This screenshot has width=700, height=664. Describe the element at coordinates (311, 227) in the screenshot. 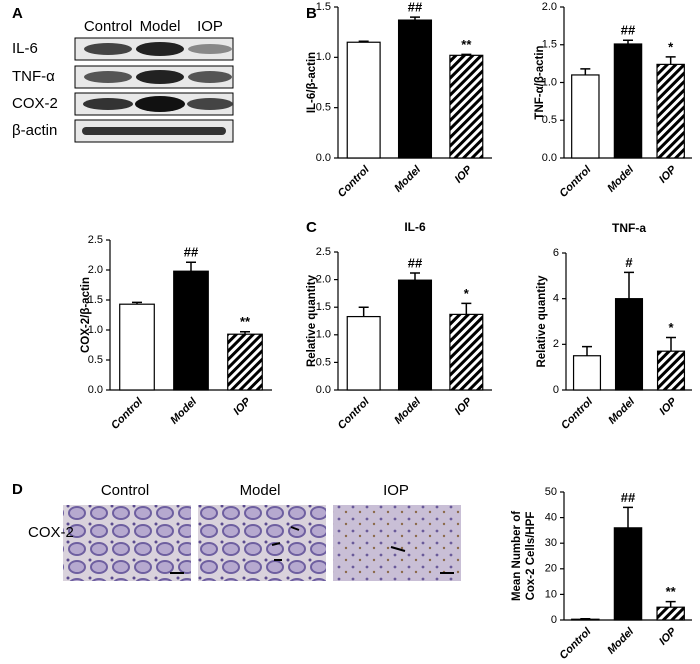

I see `panel-label: C` at that location.